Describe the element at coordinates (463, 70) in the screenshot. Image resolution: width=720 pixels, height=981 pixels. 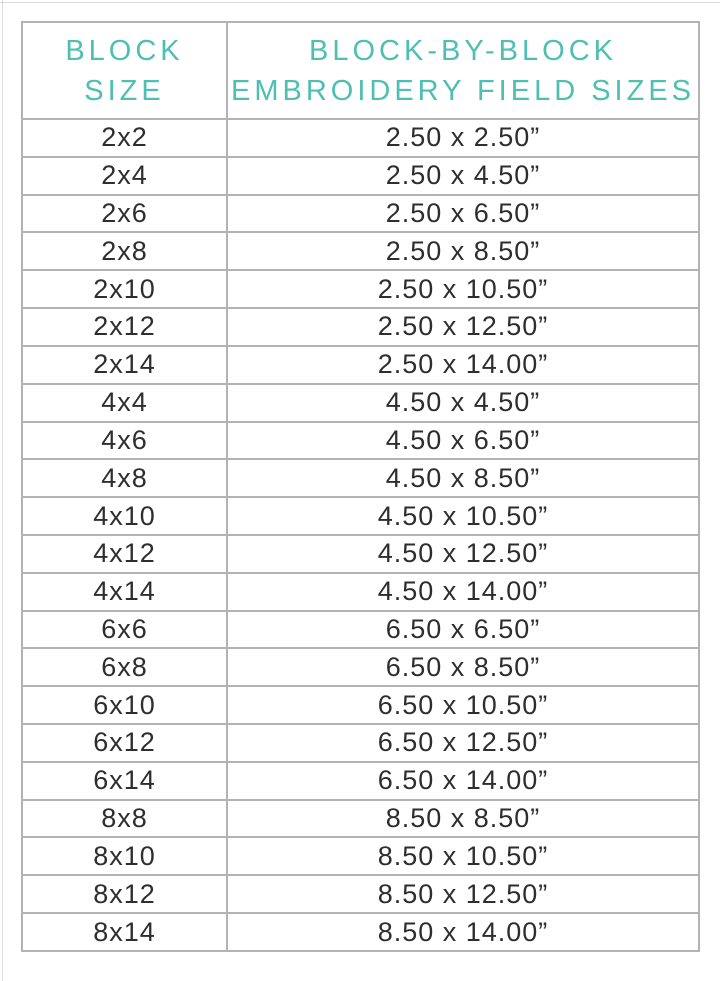
I see `field-sizes-header-cell: BLOCK-BY-BLOCK EMBROIDERY FIELD SIZES` at that location.